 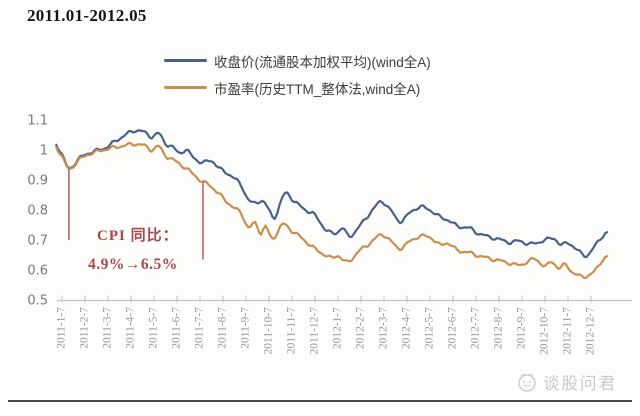 I want to click on x-axis-tick-label: 2011-8-7, so click(x=223, y=328).